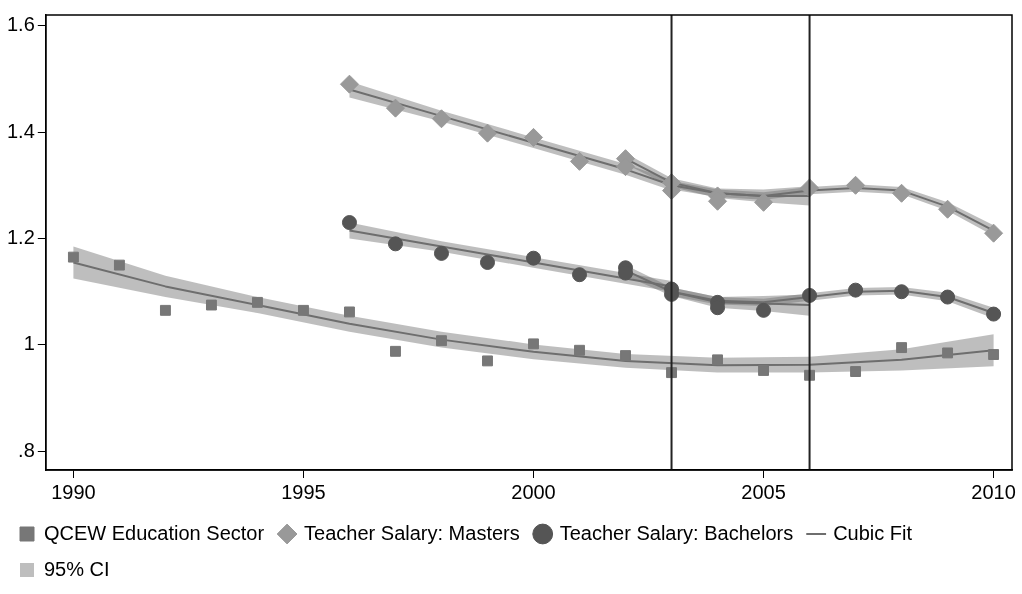 The image size is (1022, 594). What do you see at coordinates (77, 568) in the screenshot?
I see `text: 95% CI` at bounding box center [77, 568].